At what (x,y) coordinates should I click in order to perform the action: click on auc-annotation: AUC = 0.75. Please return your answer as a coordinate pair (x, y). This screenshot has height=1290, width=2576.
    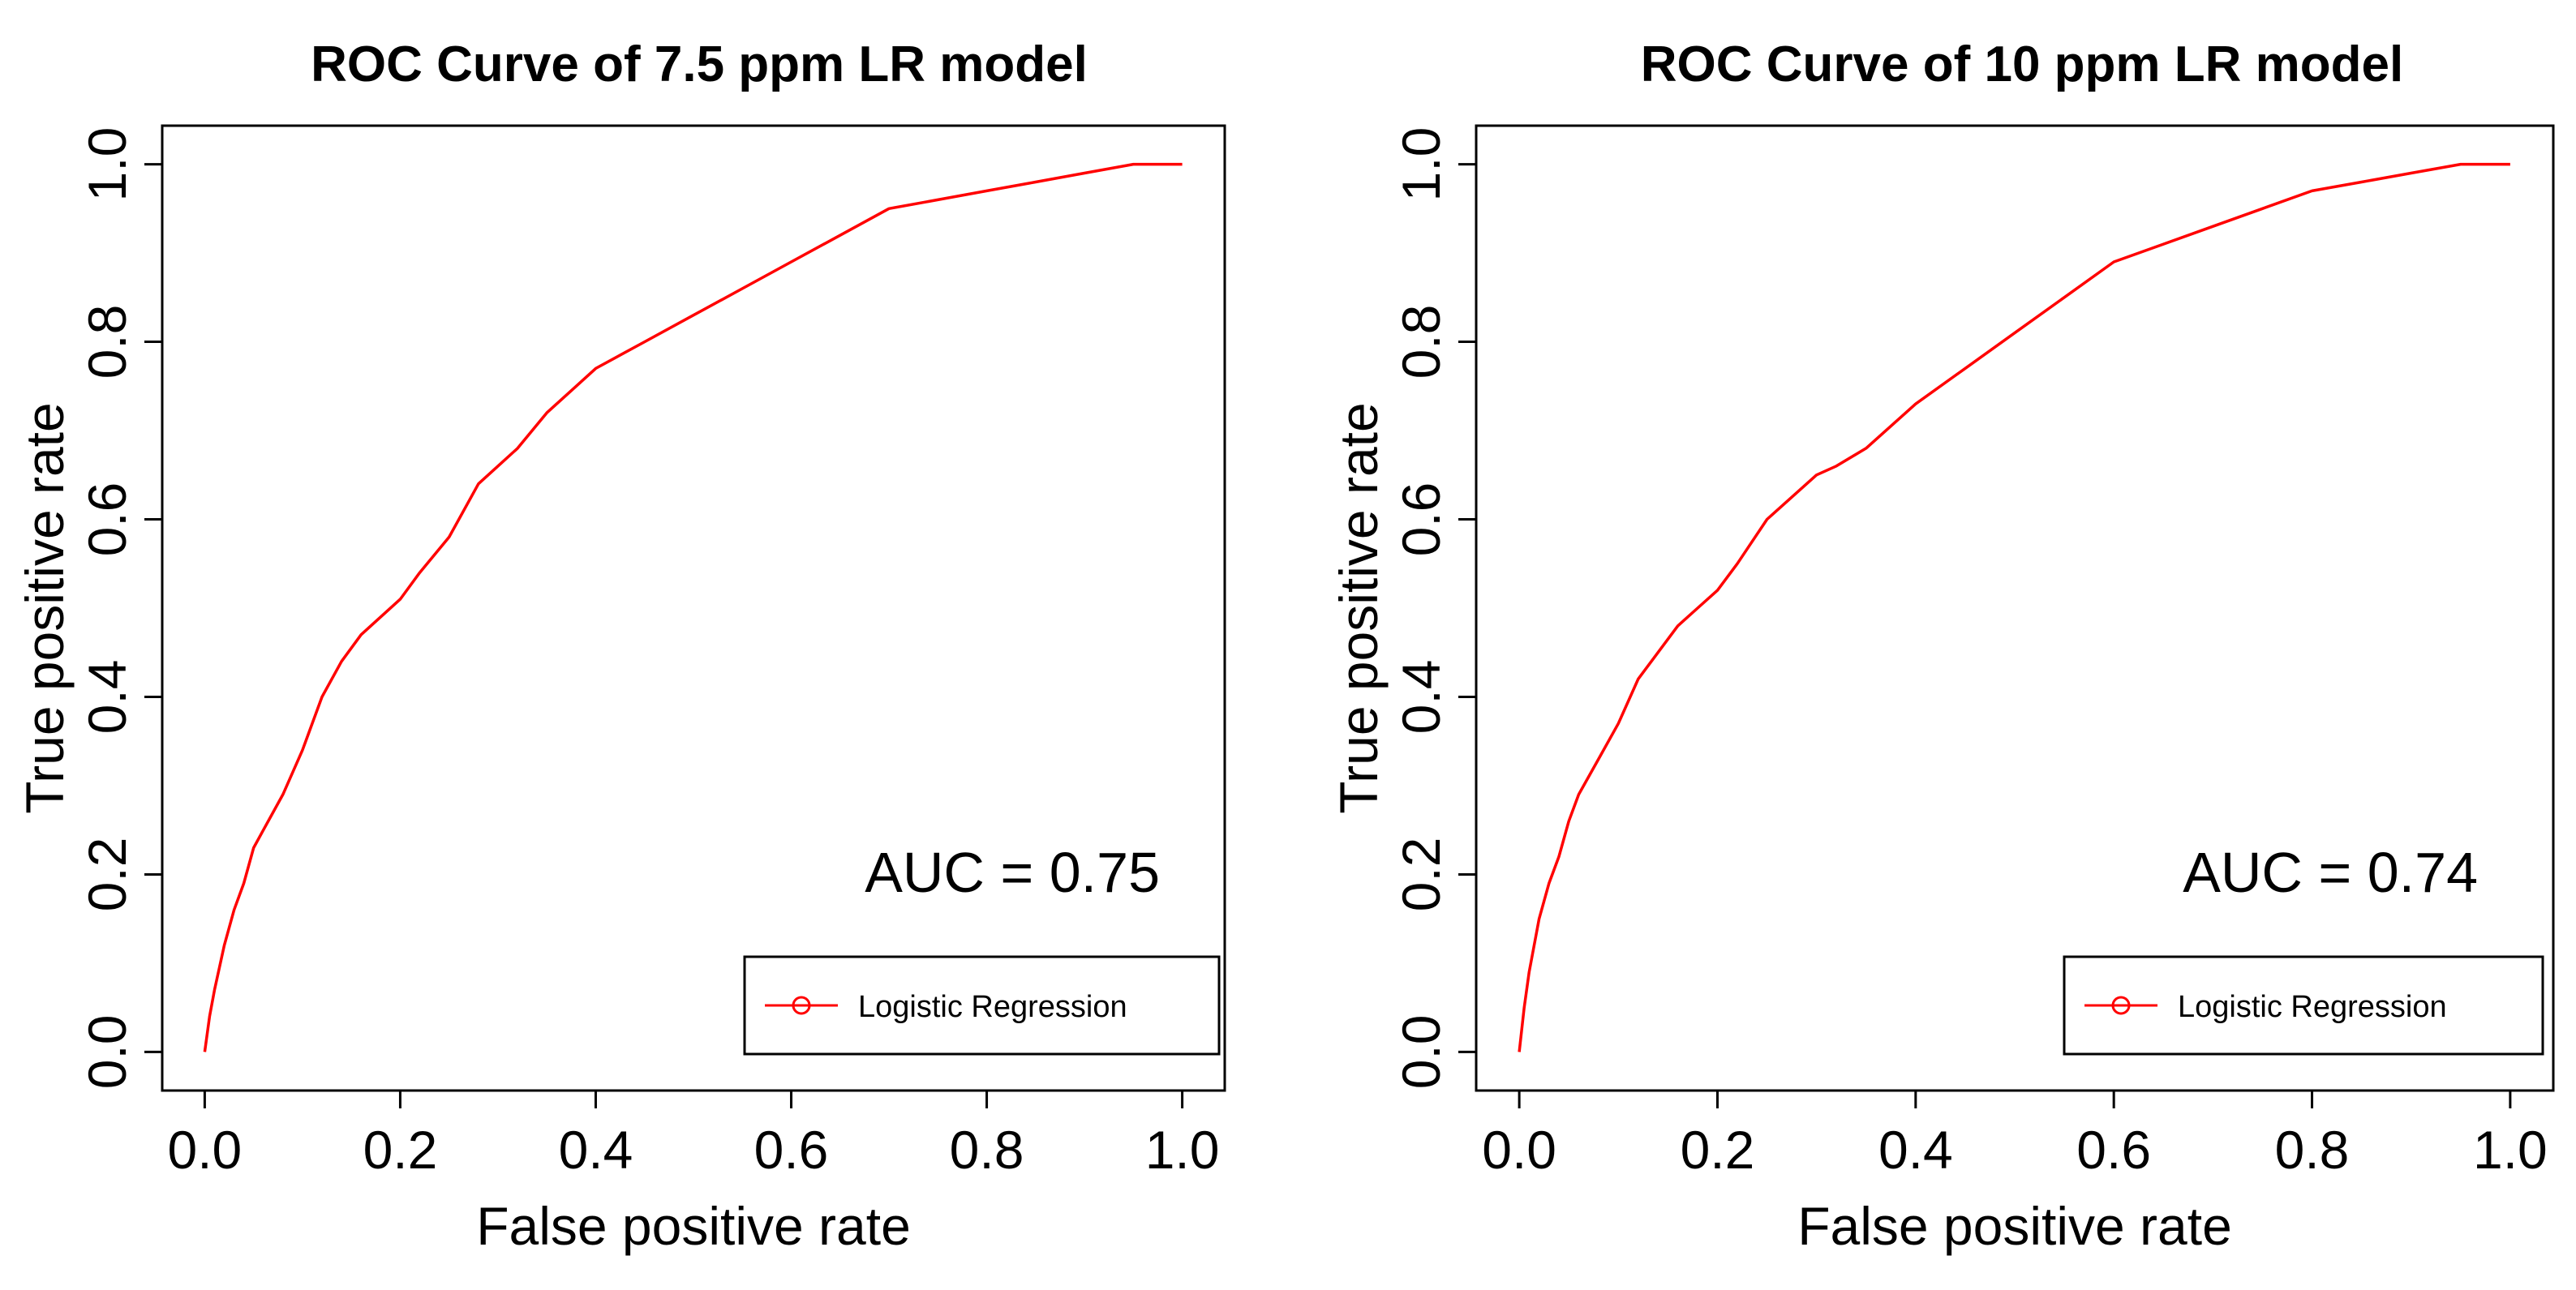
    Looking at the image, I should click on (1013, 873).